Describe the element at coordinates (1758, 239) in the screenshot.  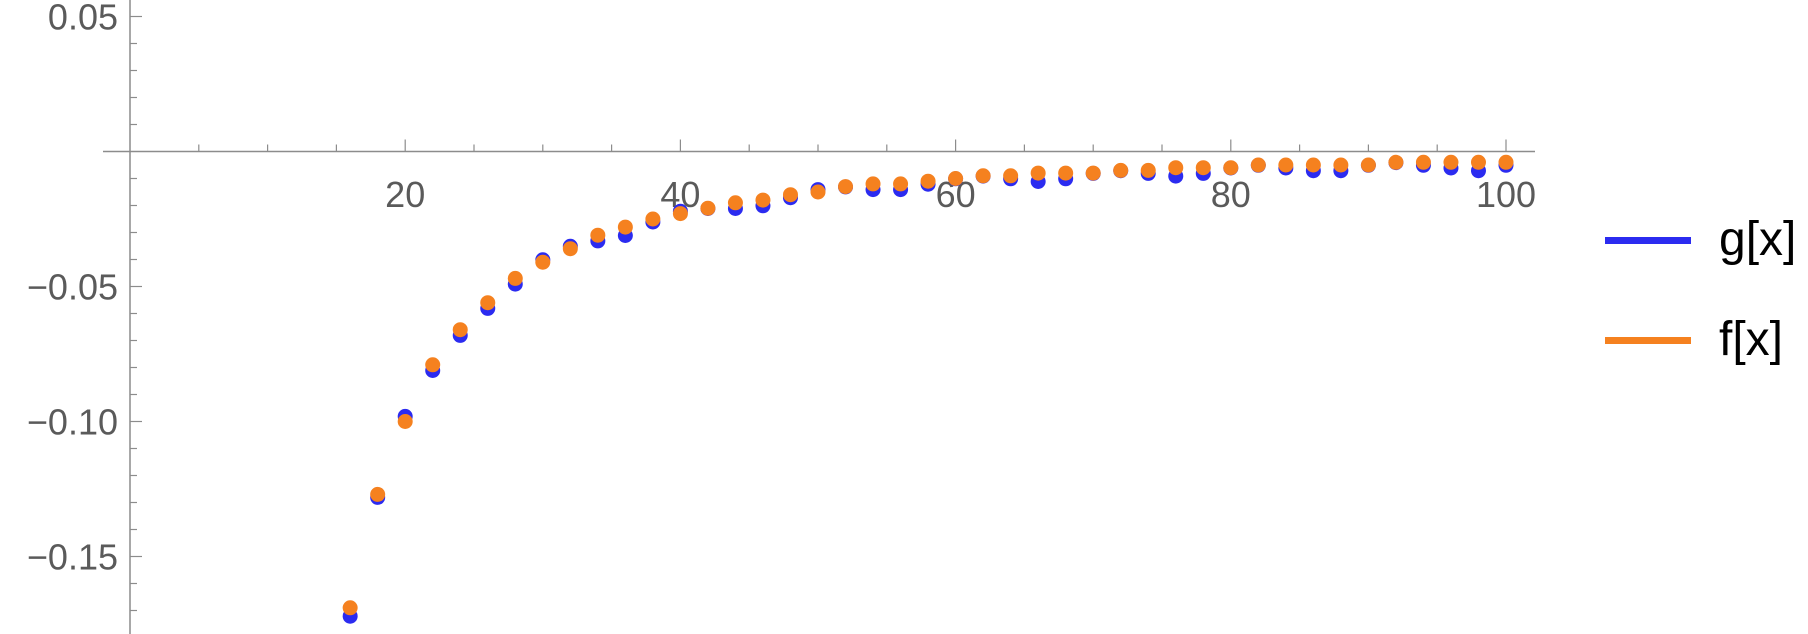
I see `legend-label-g: g[x]` at that location.